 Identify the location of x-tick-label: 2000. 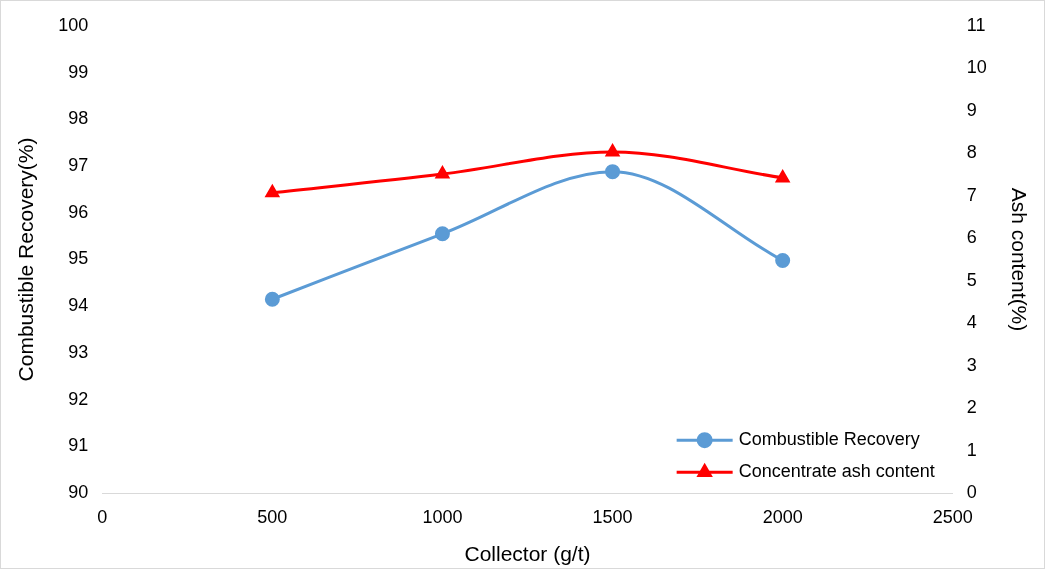
(782, 516).